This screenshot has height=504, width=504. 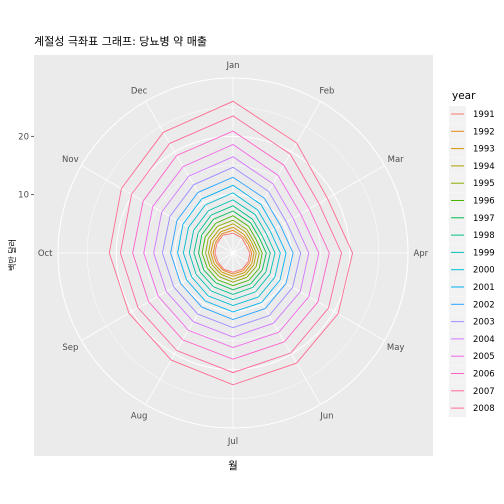 What do you see at coordinates (139, 417) in the screenshot?
I see `month-label: Aug` at bounding box center [139, 417].